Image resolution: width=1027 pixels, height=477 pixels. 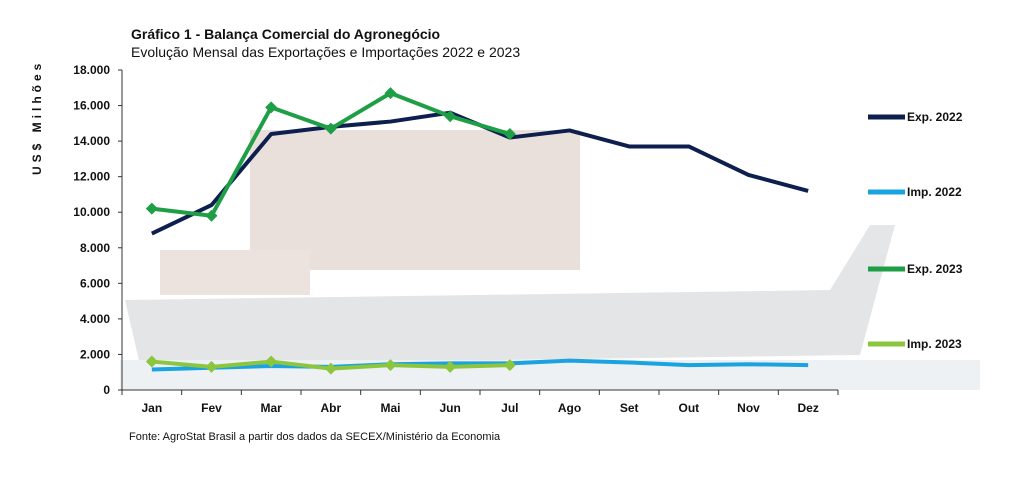 What do you see at coordinates (91, 70) in the screenshot?
I see `y-tick-label: 18.000` at bounding box center [91, 70].